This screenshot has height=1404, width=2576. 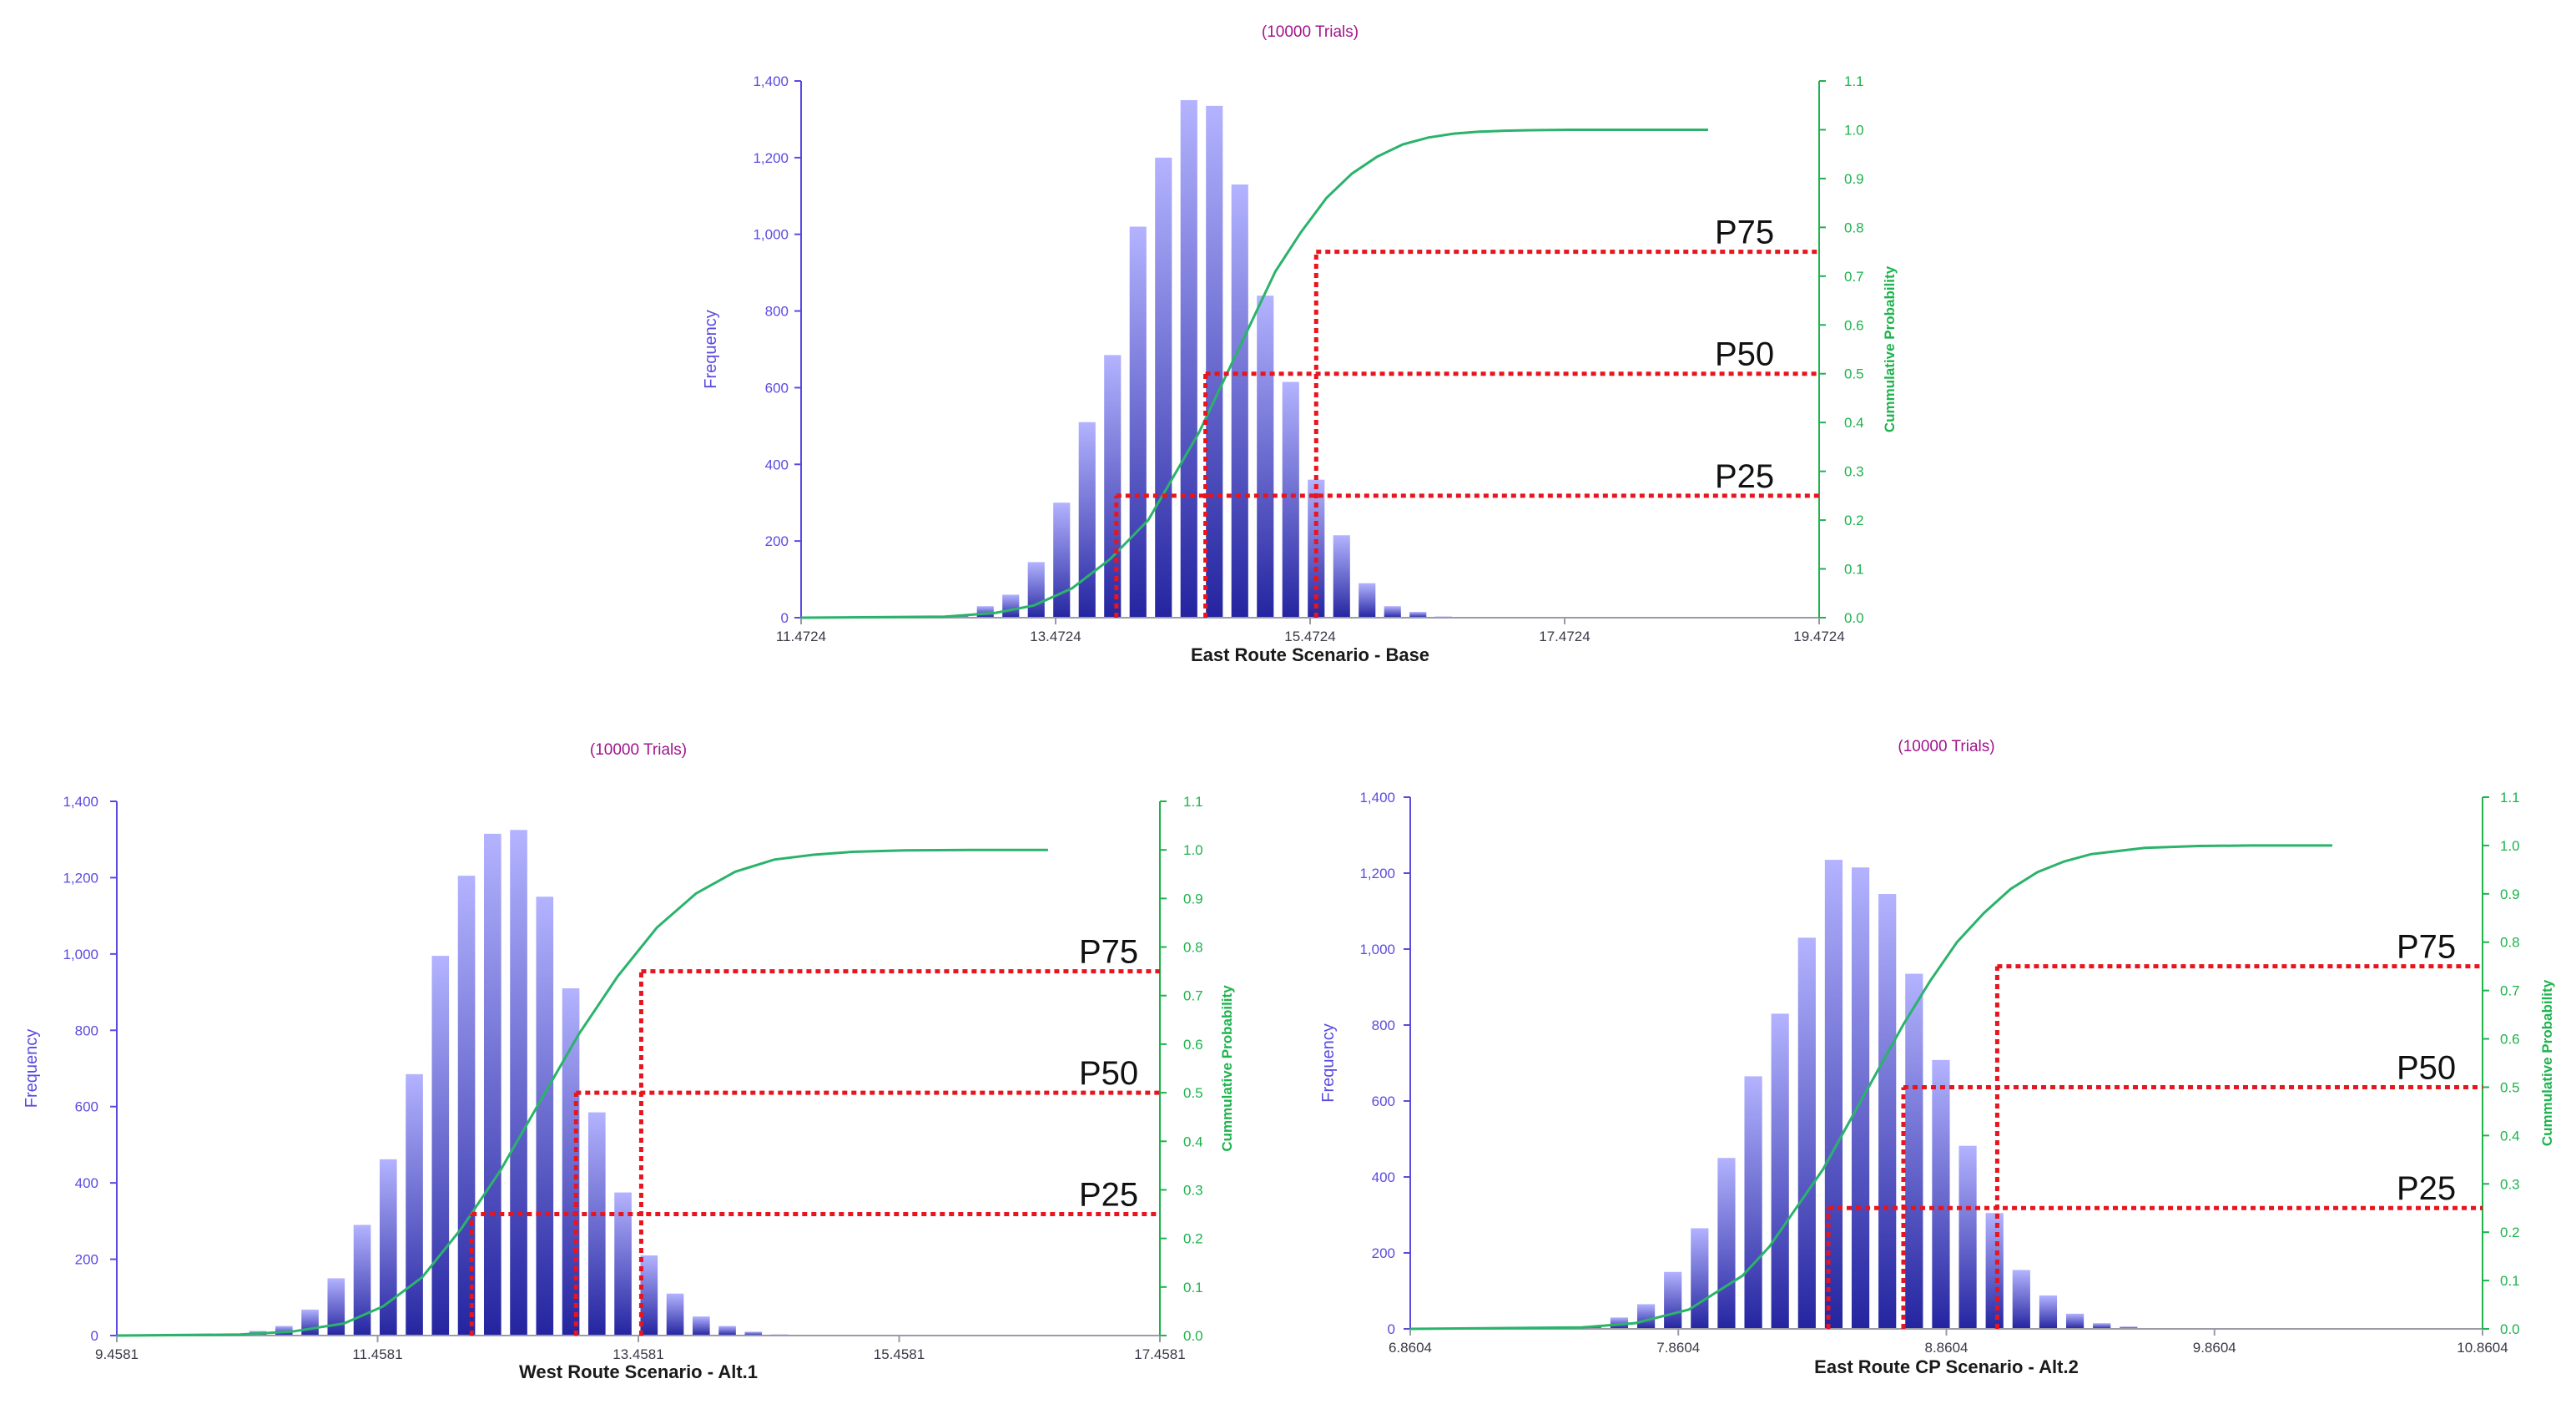 What do you see at coordinates (1854, 325) in the screenshot?
I see `y2-tick-label: 0.6` at bounding box center [1854, 325].